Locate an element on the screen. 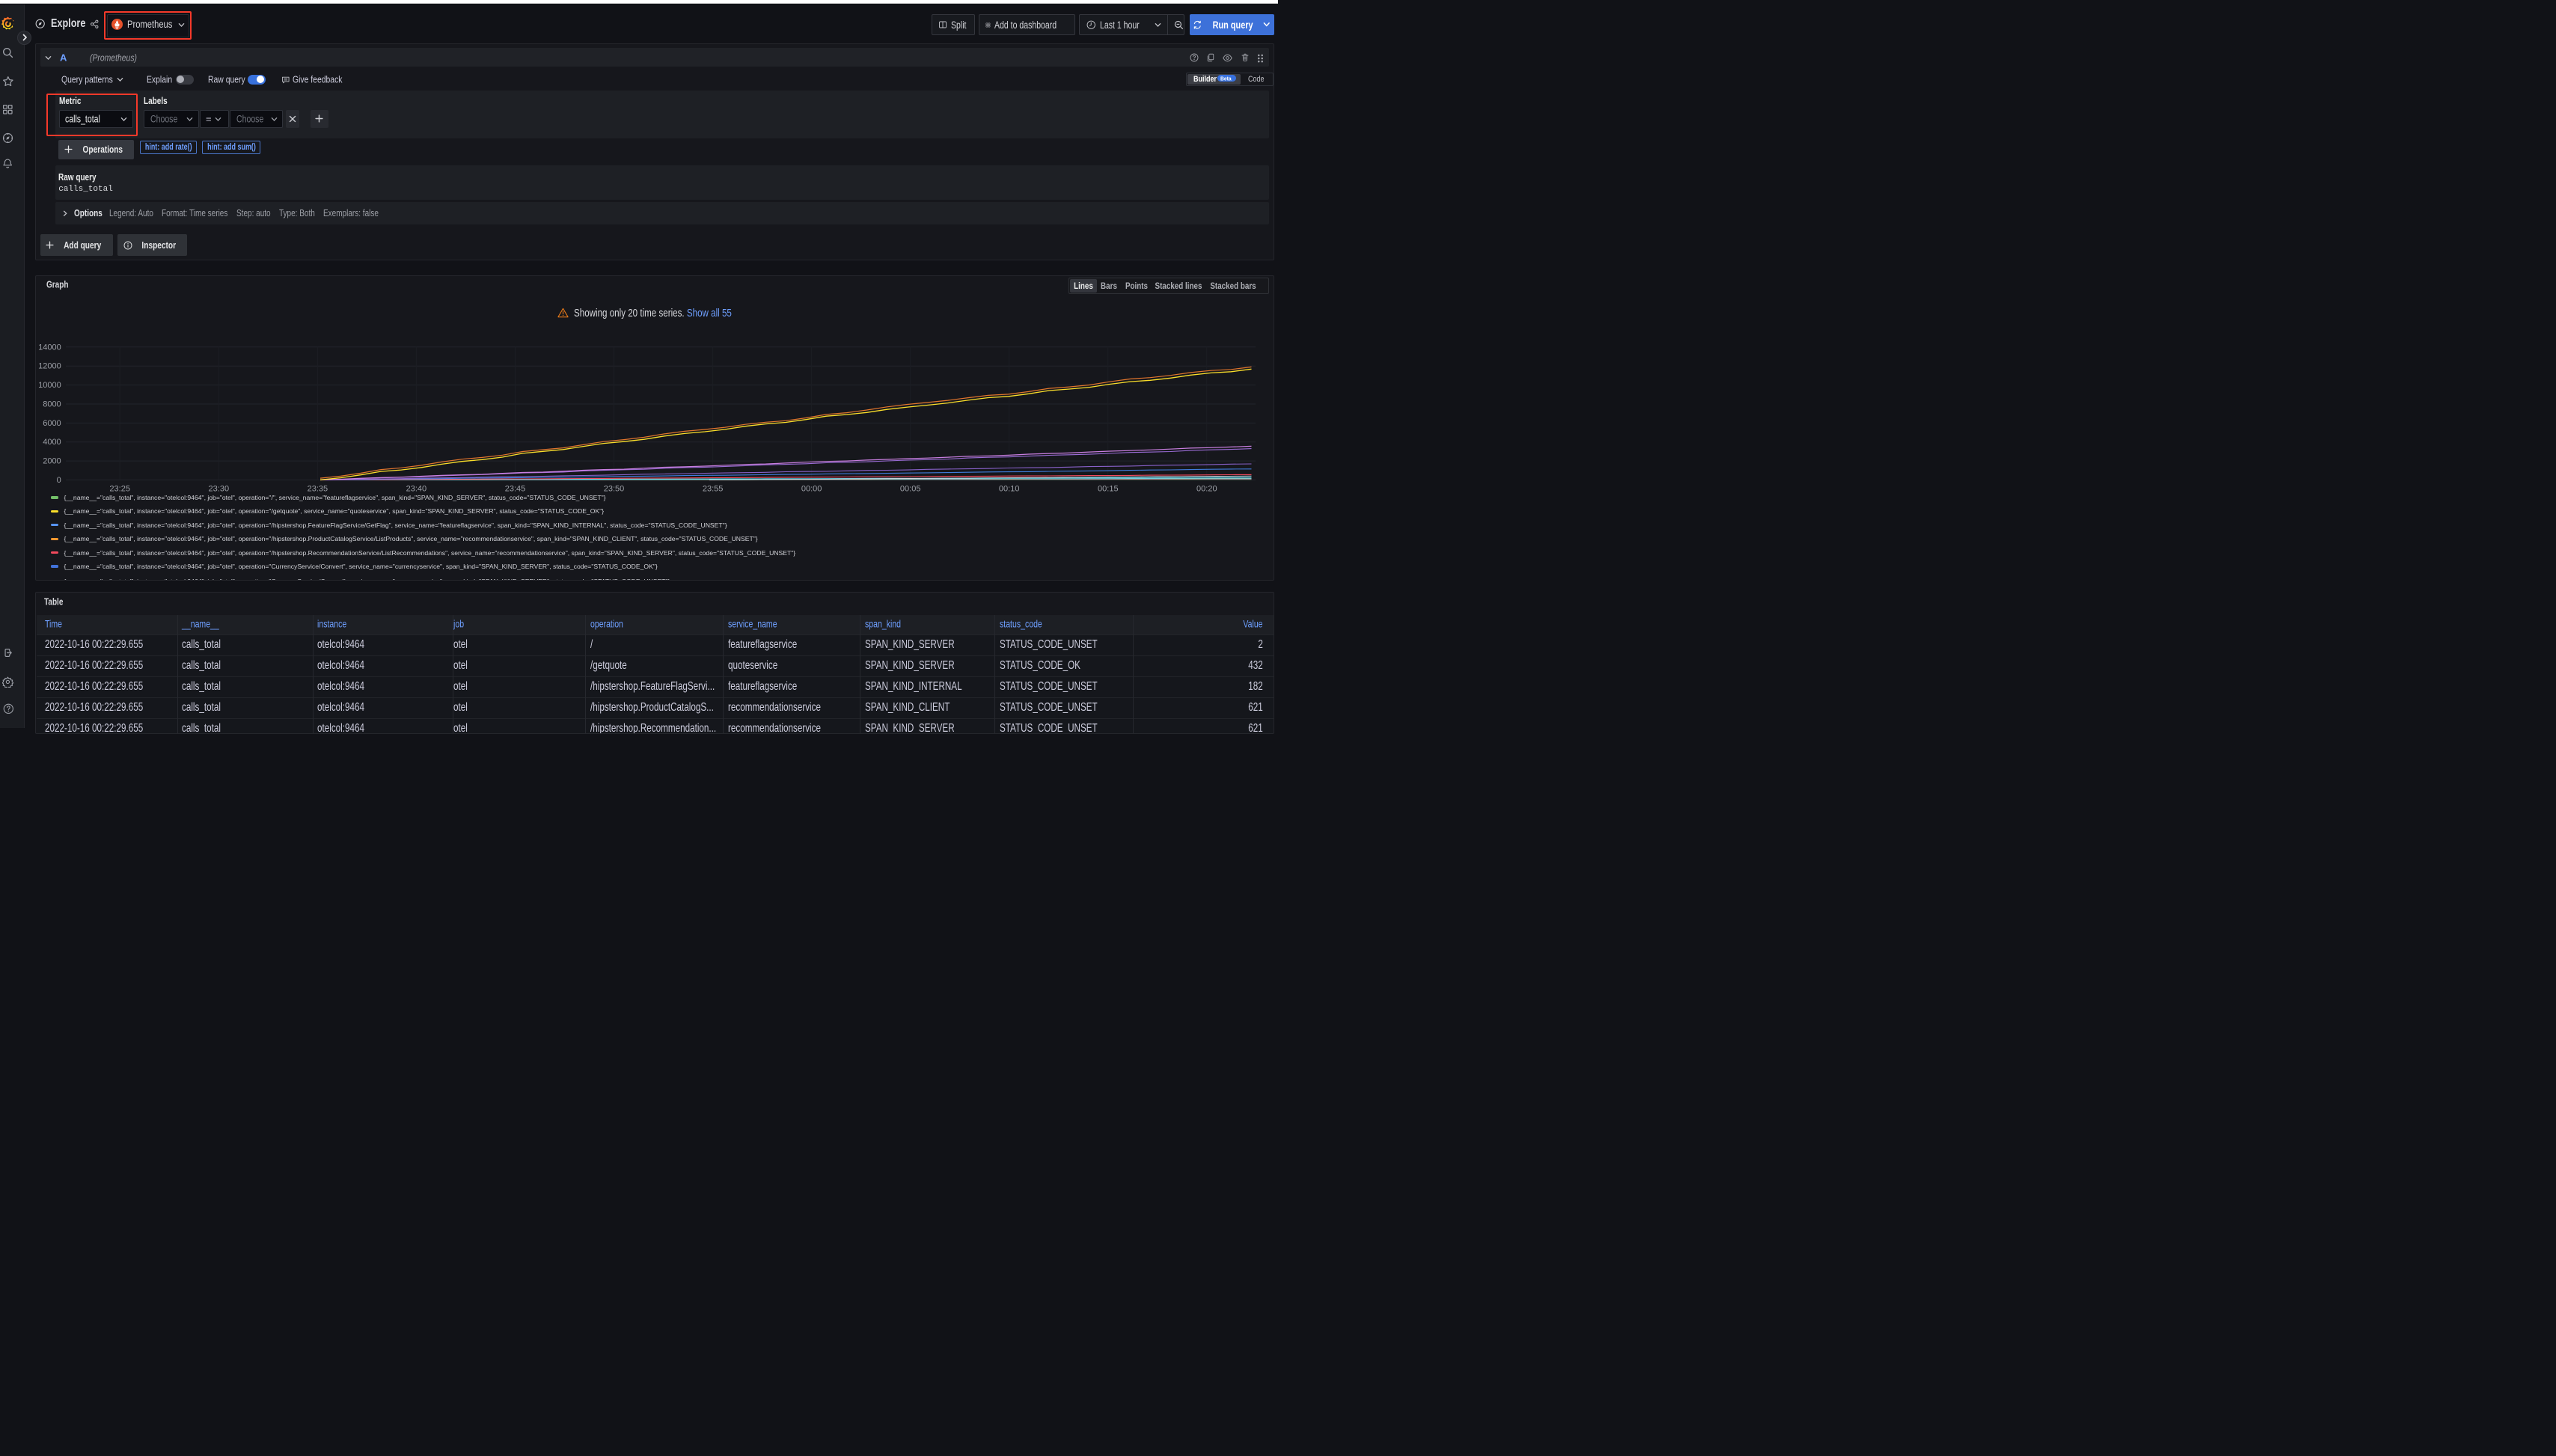  svg-text: 23:25 is located at coordinates (119, 488).